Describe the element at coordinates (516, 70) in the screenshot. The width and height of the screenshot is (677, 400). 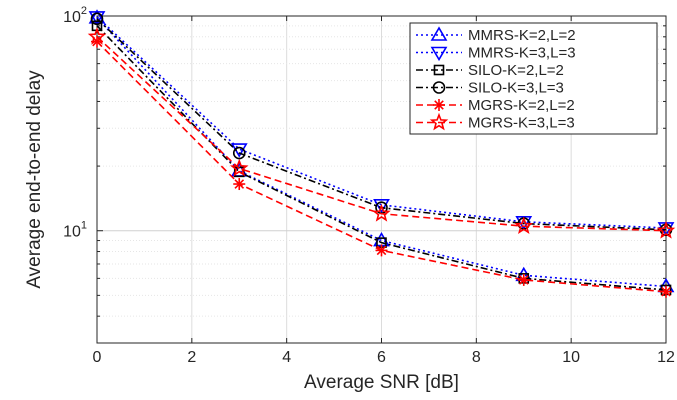
I see `legend-label: SILO-K=2,L=2` at that location.